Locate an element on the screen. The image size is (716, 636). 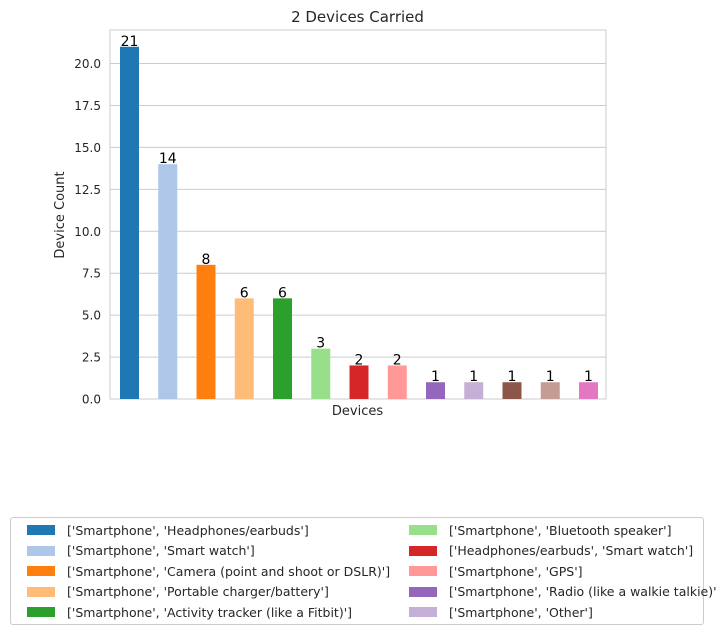
legend-item: ['Smartphone', 'Other'] is located at coordinates (501, 612).